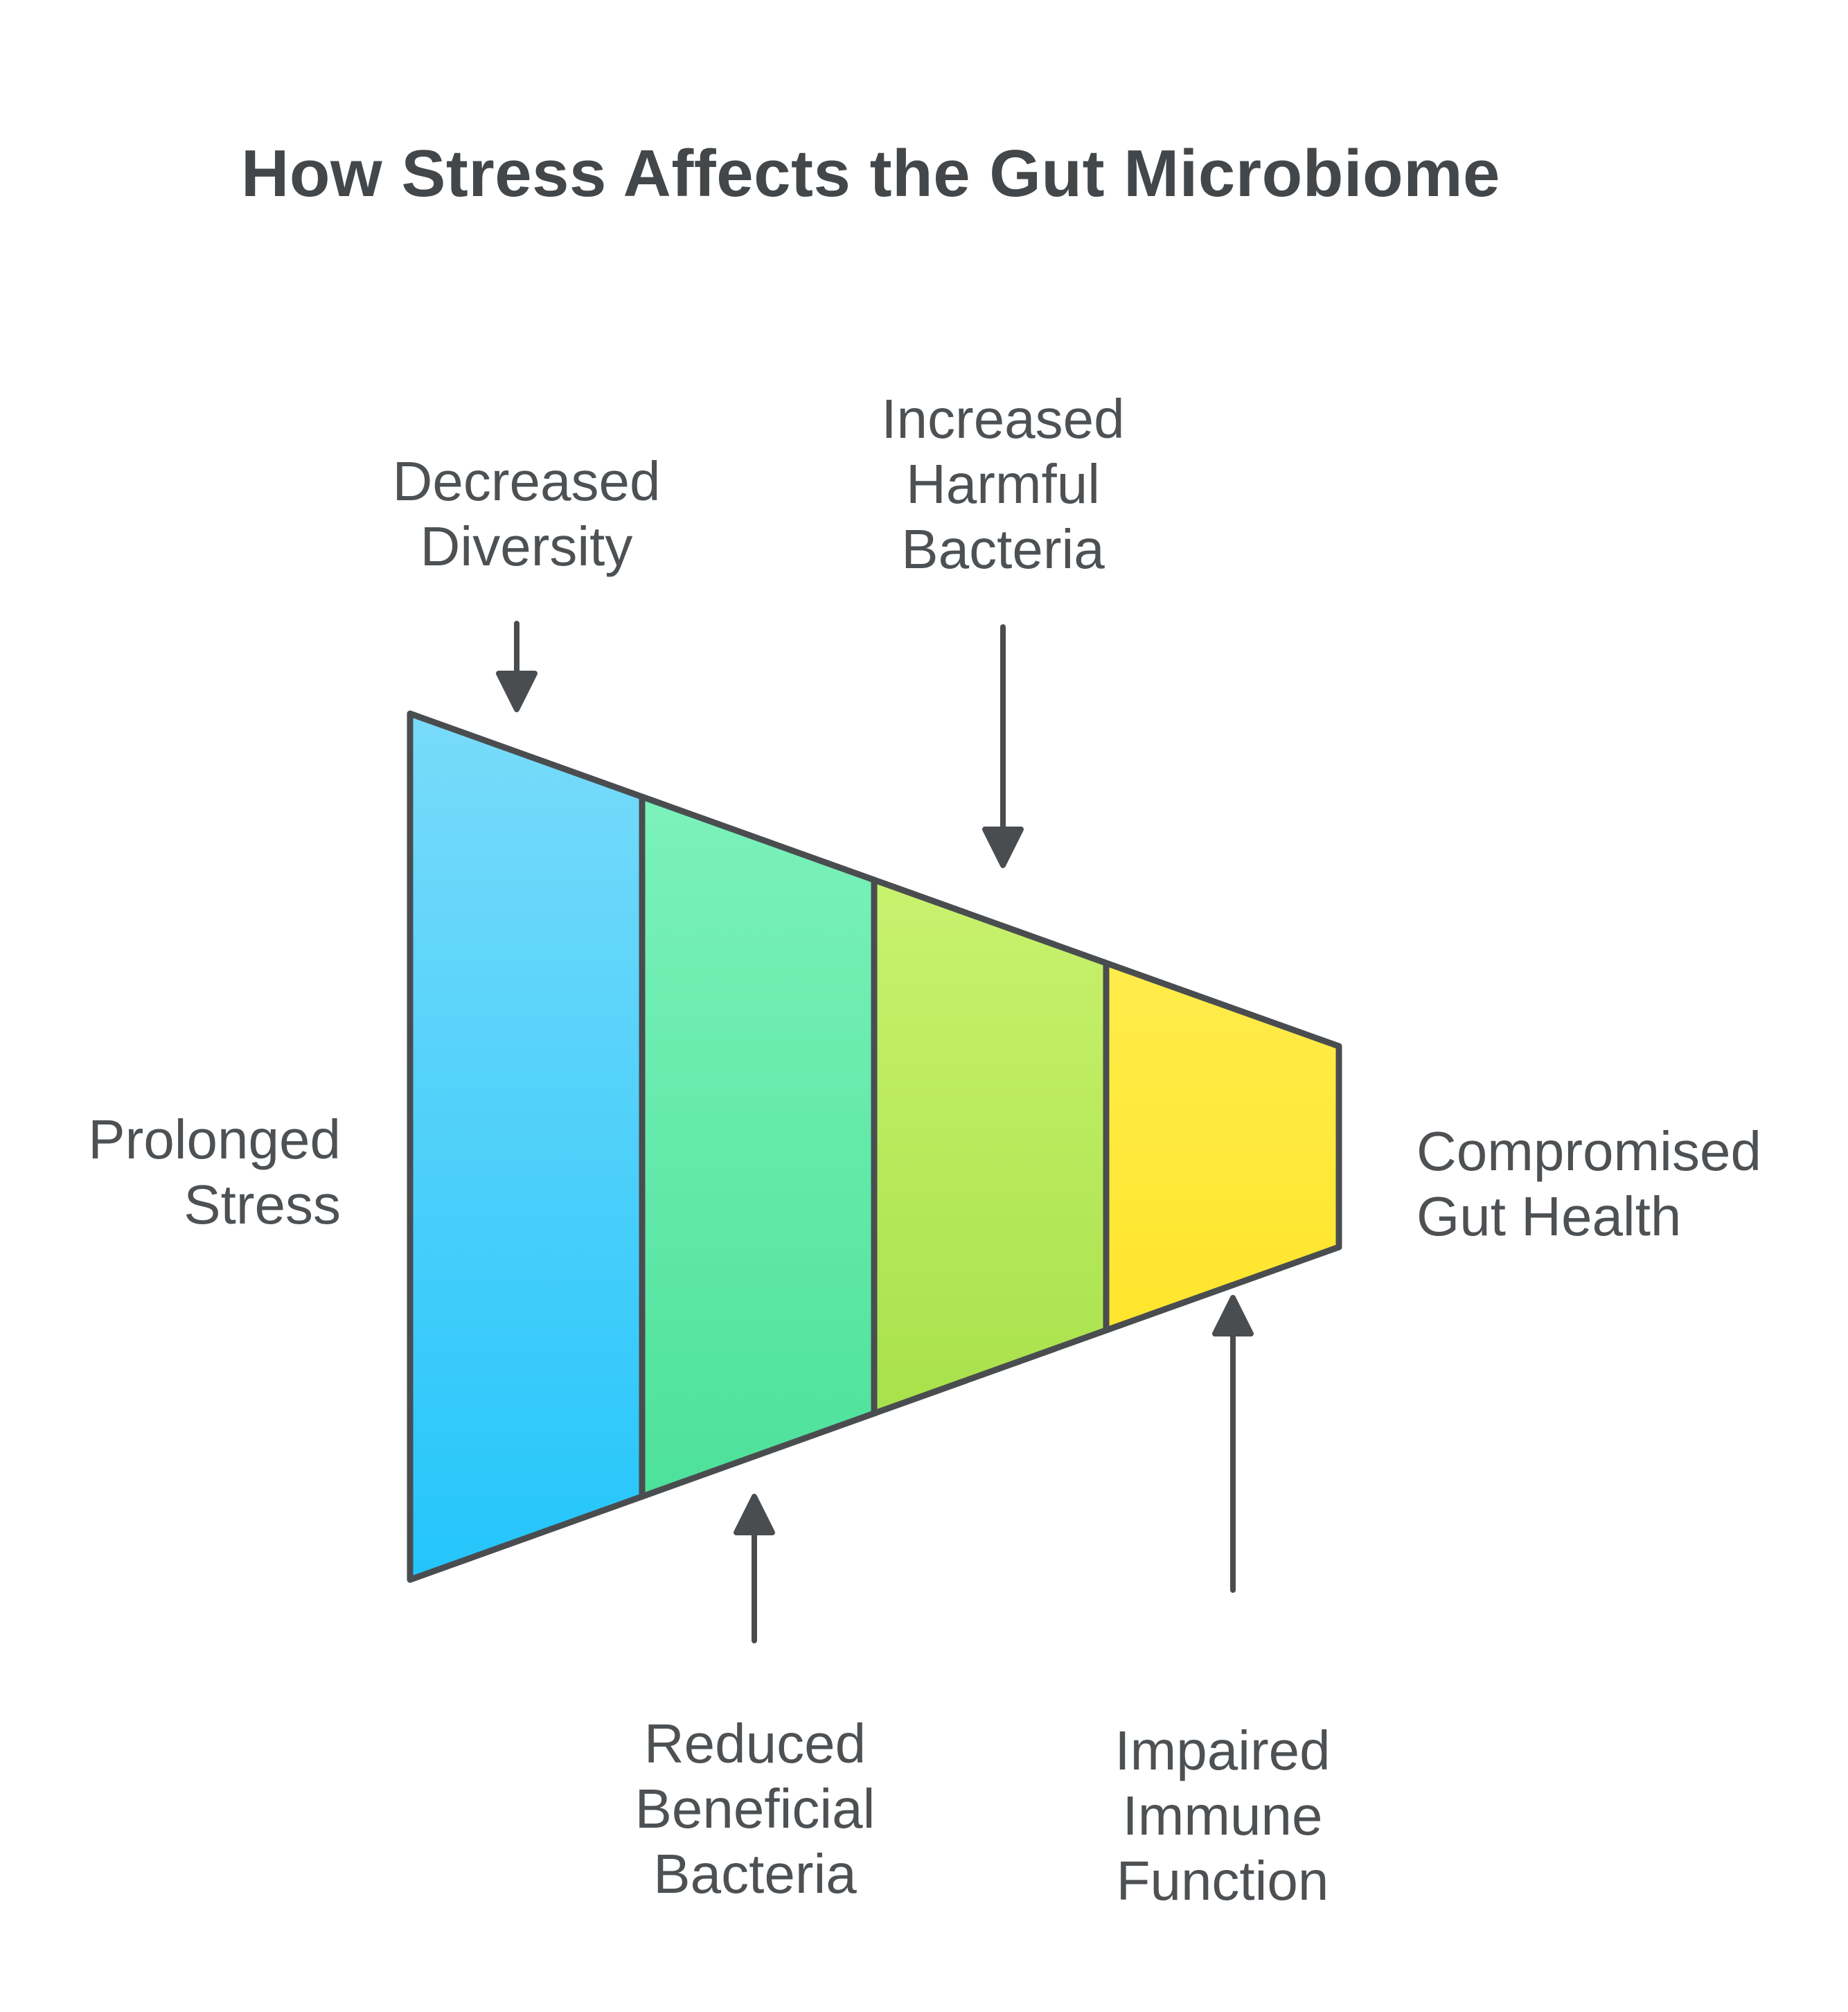 This screenshot has width=1848, height=2012. What do you see at coordinates (1222, 1816) in the screenshot?
I see `stage-label-impaired-immune-function: Impaired Immune Function` at bounding box center [1222, 1816].